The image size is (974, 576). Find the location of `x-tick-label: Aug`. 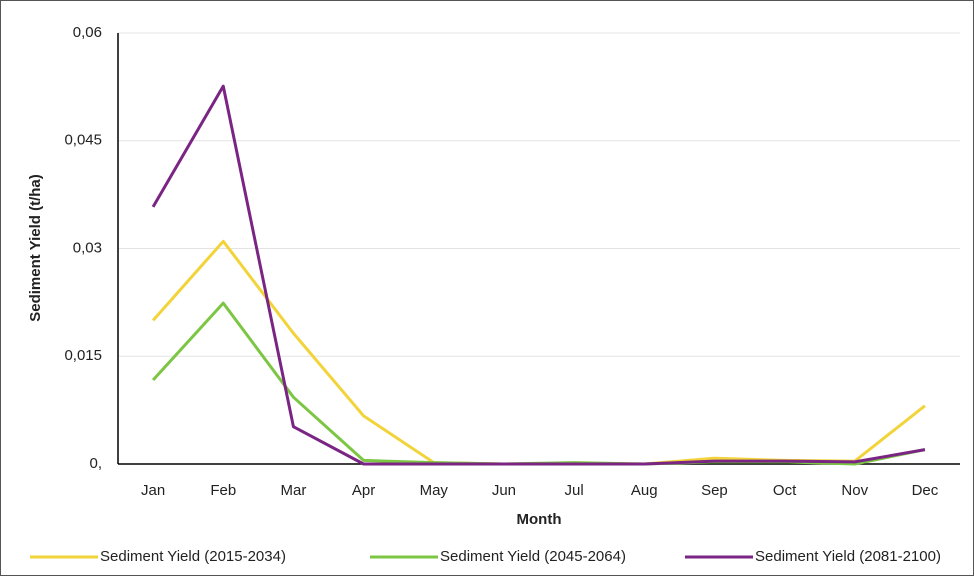

x-tick-label: Aug is located at coordinates (644, 490).